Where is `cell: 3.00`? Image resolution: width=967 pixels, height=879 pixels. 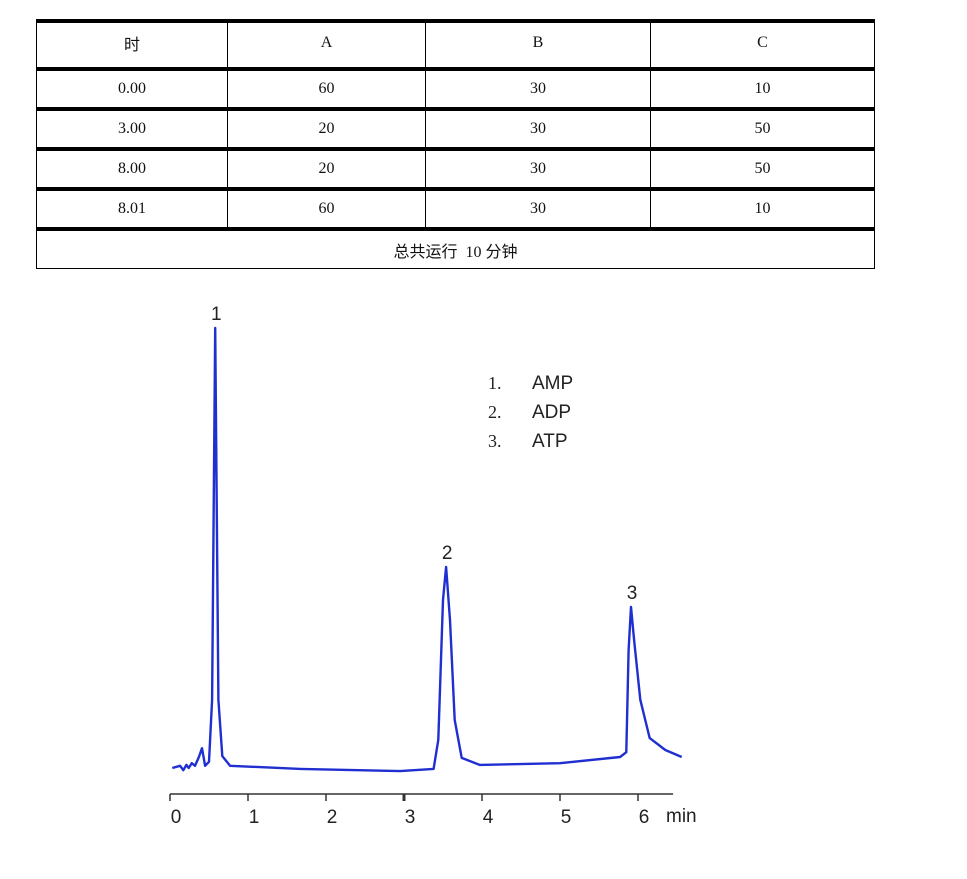 cell: 3.00 is located at coordinates (132, 129).